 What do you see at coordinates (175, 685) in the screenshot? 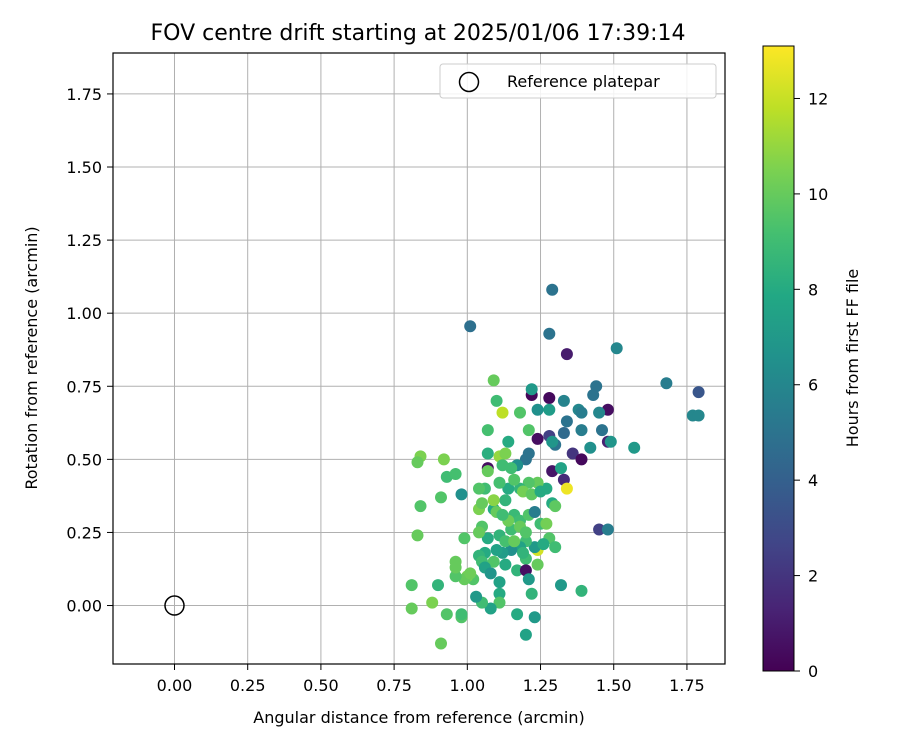
I see `x-tick-label: 0.00` at bounding box center [175, 685].